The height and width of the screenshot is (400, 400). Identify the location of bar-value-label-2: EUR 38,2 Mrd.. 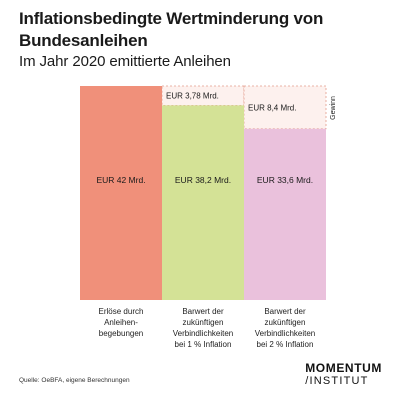
(203, 180).